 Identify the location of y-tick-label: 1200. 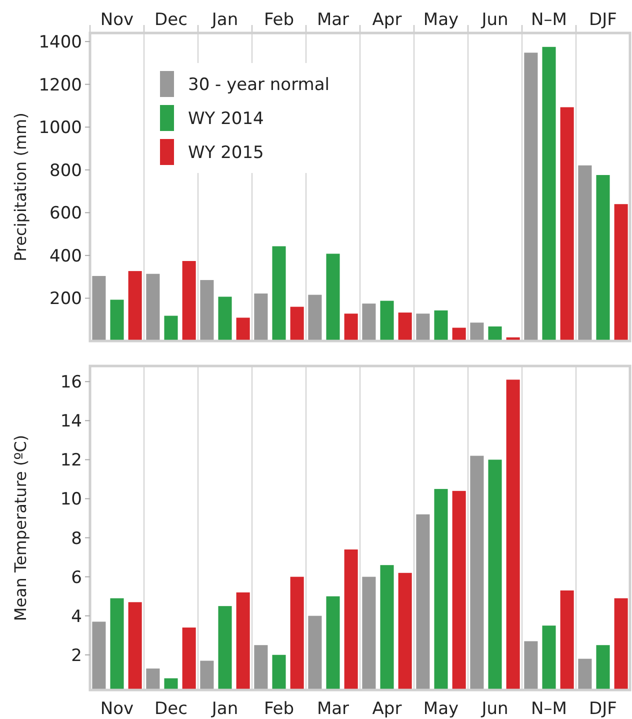
(60, 85).